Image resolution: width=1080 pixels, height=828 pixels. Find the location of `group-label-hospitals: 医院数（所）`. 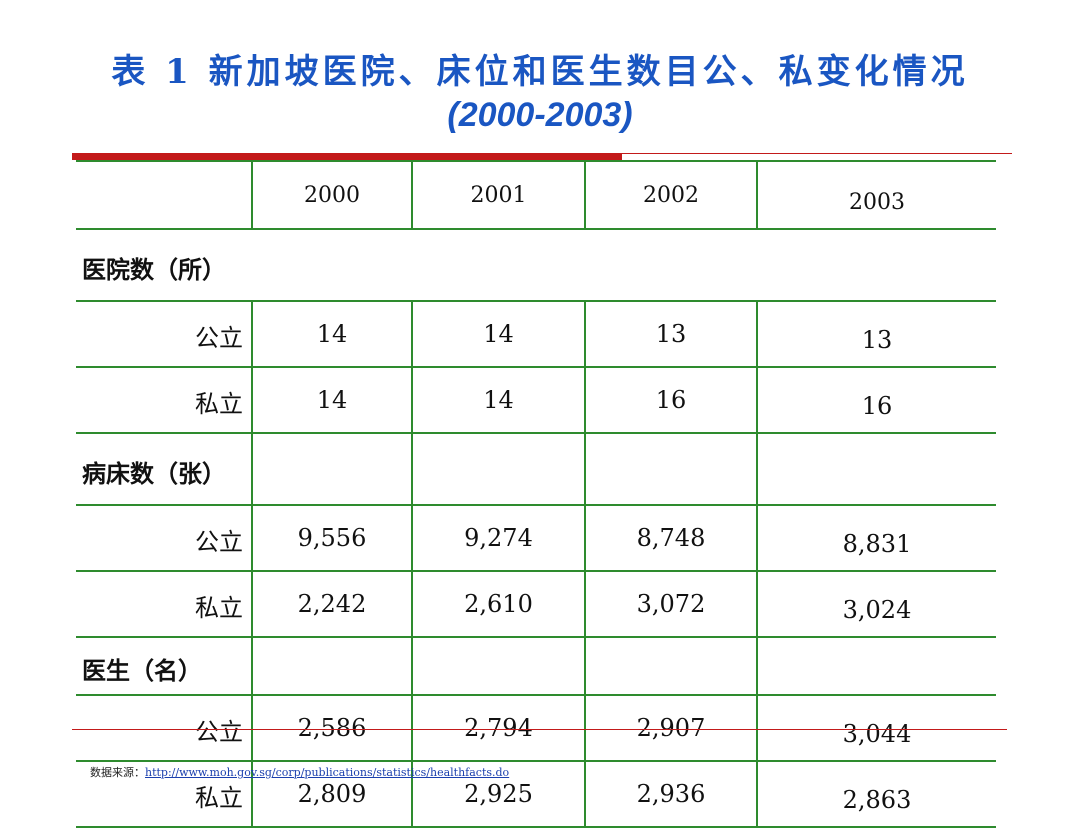

group-label-hospitals: 医院数（所） is located at coordinates (536, 265).